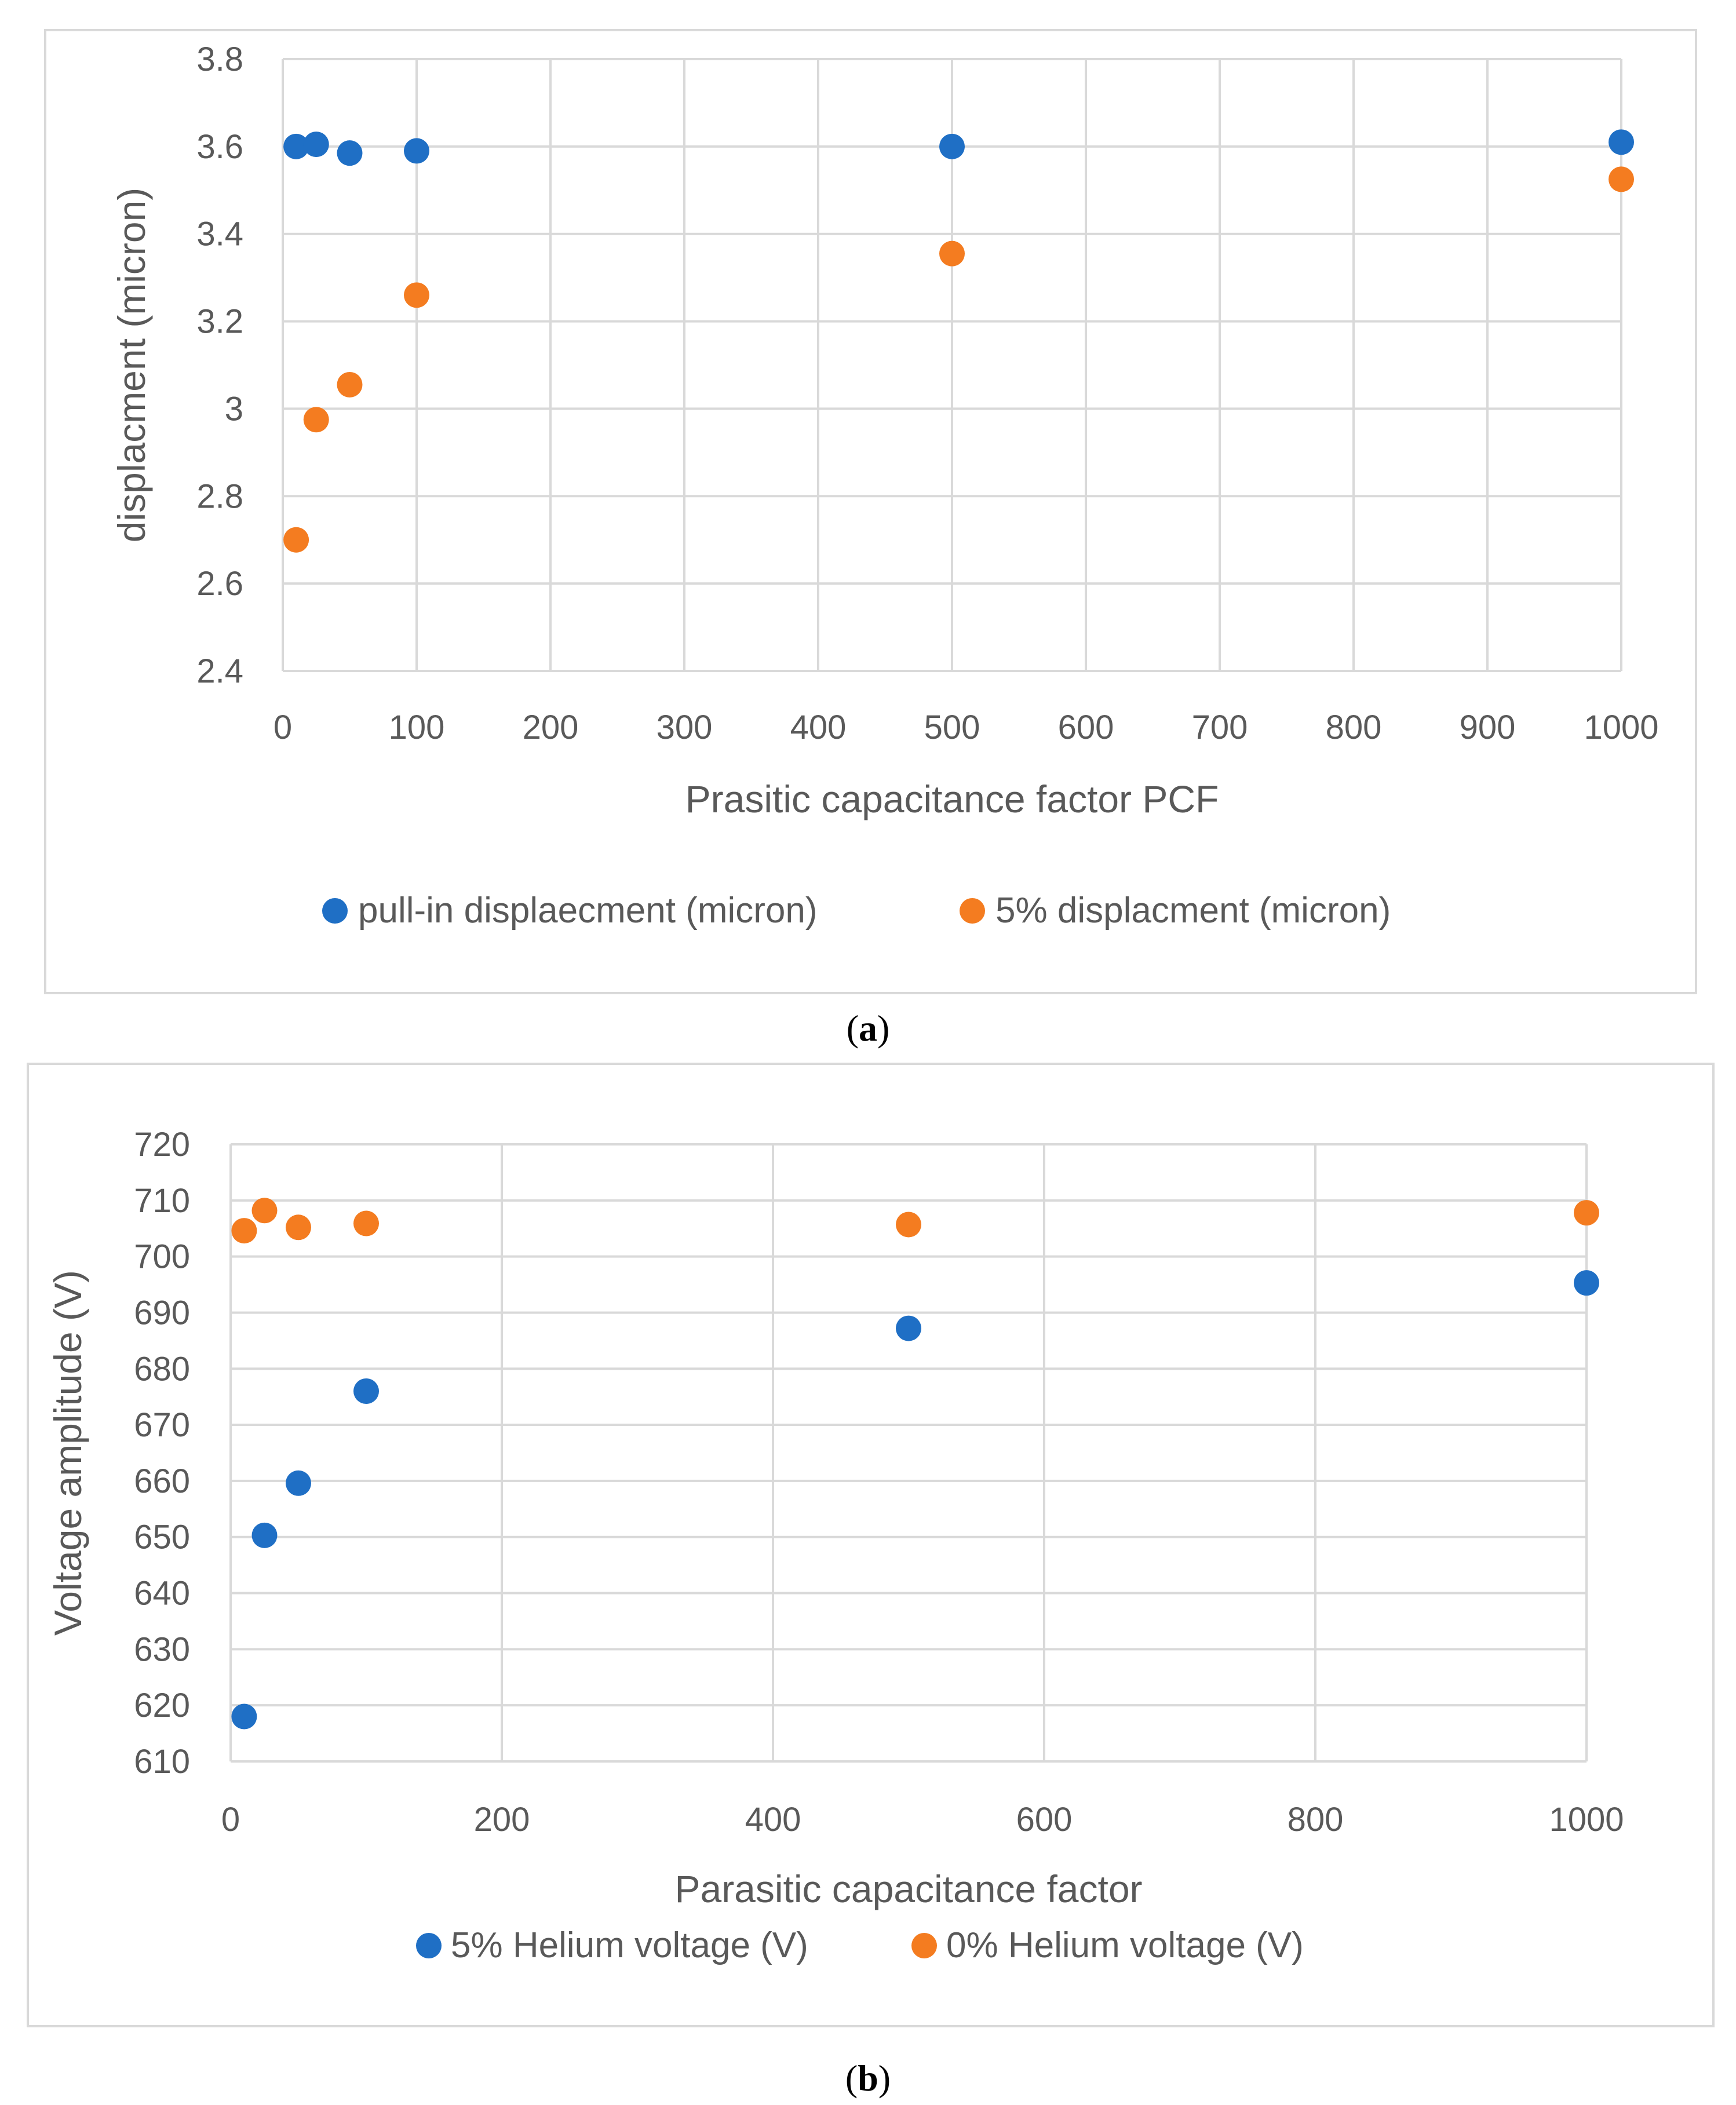 The width and height of the screenshot is (1736, 2105). Describe the element at coordinates (282, 727) in the screenshot. I see `chart-a-xtick-label: 0` at that location.